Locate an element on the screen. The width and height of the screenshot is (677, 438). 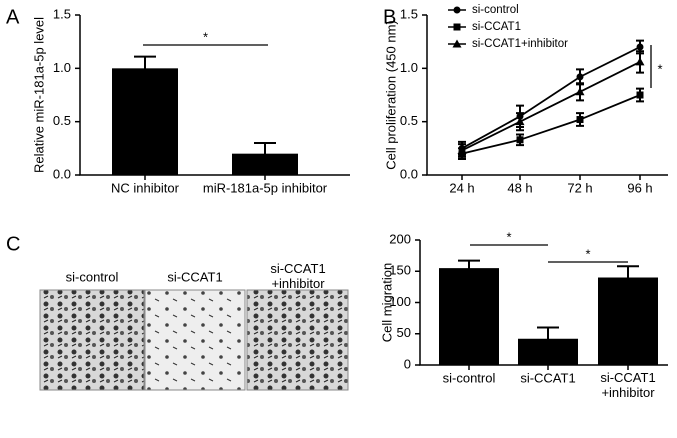
y-axis-label: Cell proliferation (450 nm) is located at coordinates (390, 95).